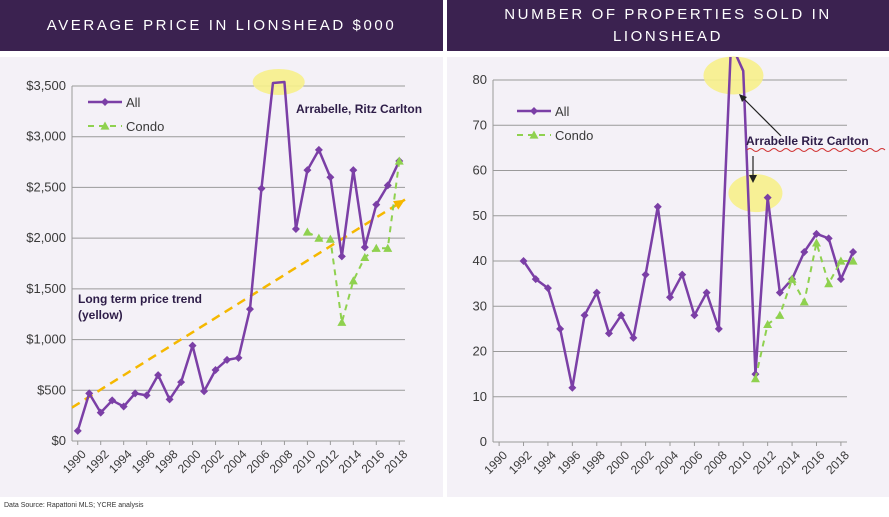 This screenshot has height=517, width=889. I want to click on y-tick-label: $2,500, so click(46, 186).